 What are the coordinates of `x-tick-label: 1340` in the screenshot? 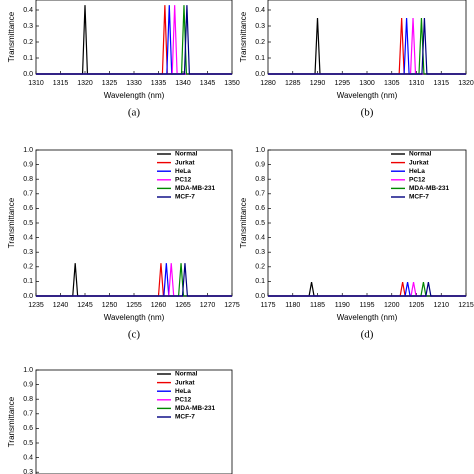 It's located at (183, 83).